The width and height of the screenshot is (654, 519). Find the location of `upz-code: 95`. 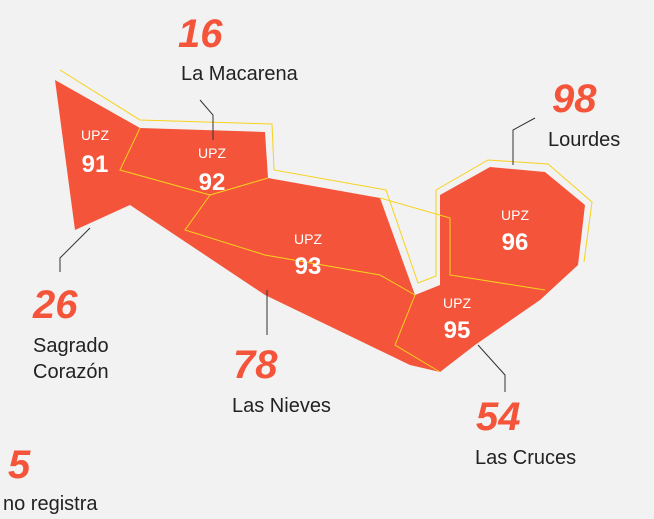

upz-code: 95 is located at coordinates (457, 330).